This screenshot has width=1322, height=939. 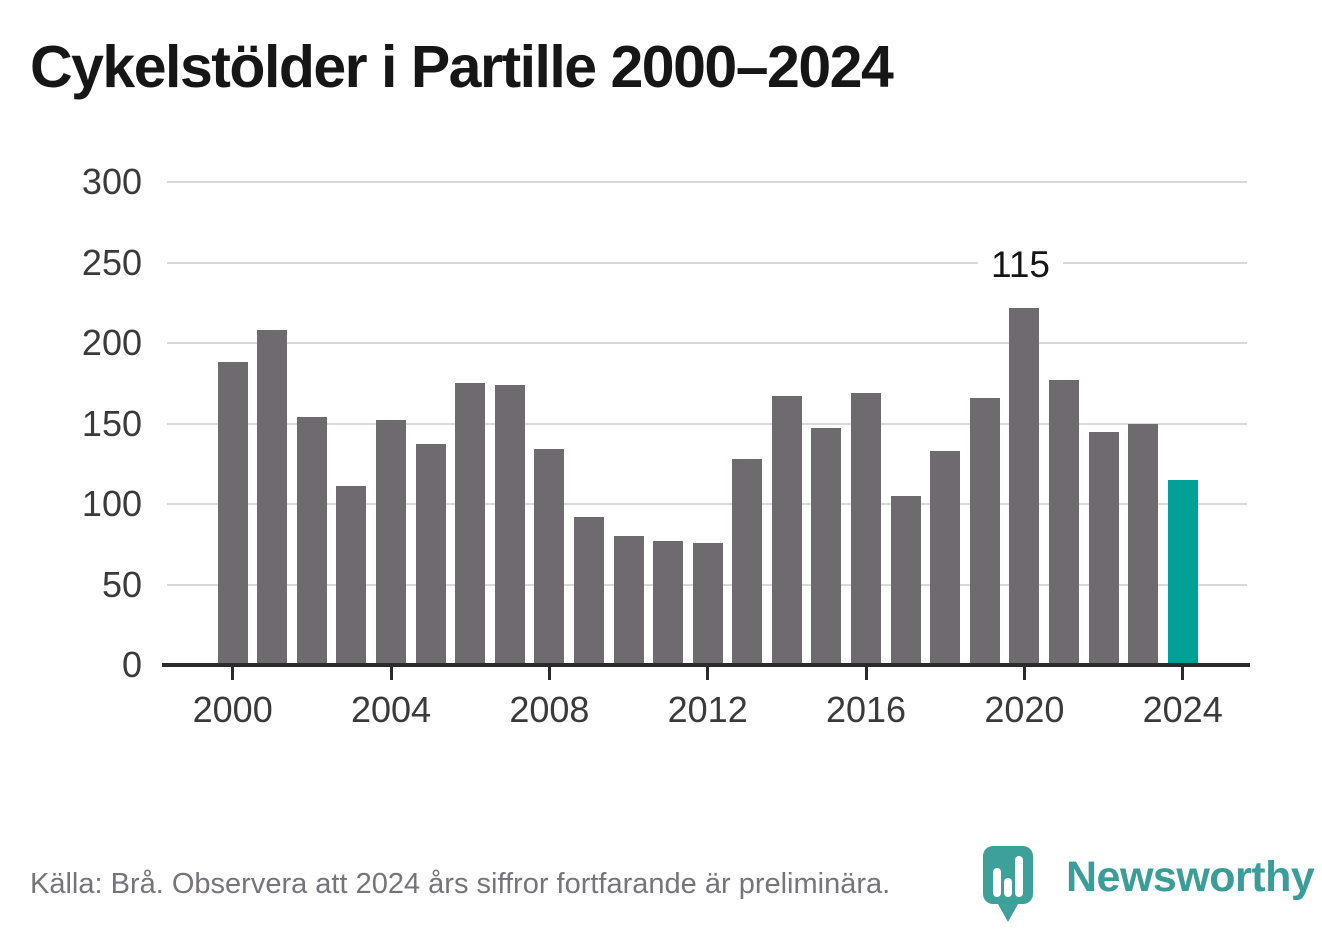 I want to click on x-tick-2008, so click(x=549, y=673).